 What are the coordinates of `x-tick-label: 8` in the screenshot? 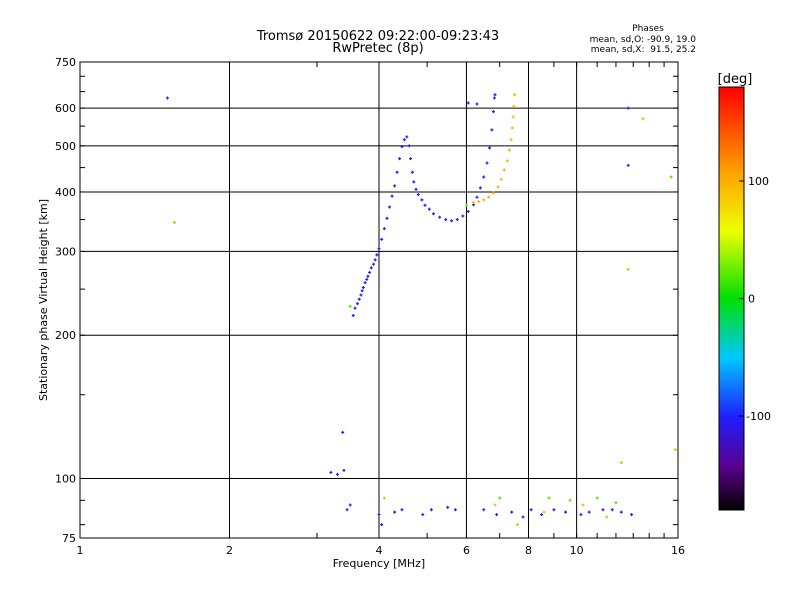 It's located at (528, 550).